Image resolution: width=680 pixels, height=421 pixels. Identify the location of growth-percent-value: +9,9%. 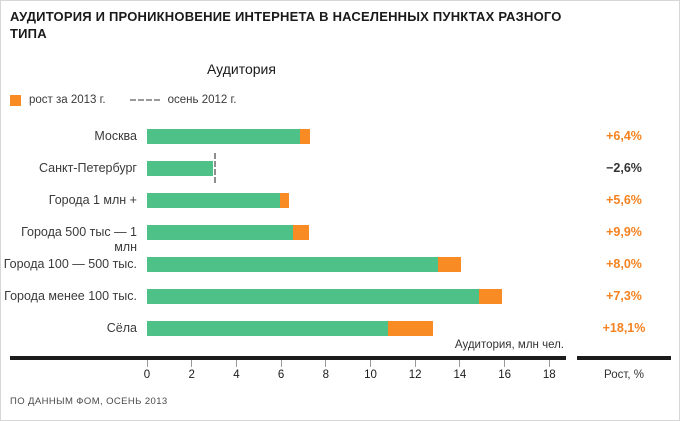
(624, 232).